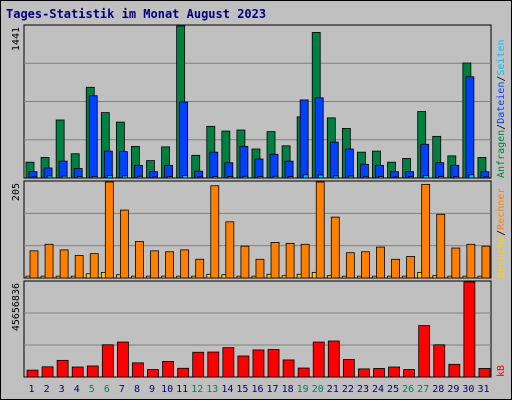  What do you see at coordinates (363, 389) in the screenshot?
I see `day-label-23: 23` at bounding box center [363, 389].